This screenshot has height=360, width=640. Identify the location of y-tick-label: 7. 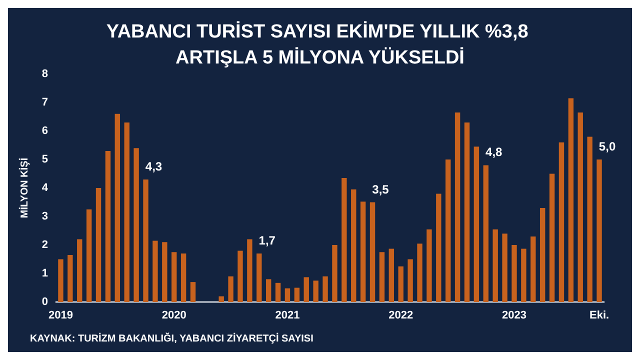
(45, 102).